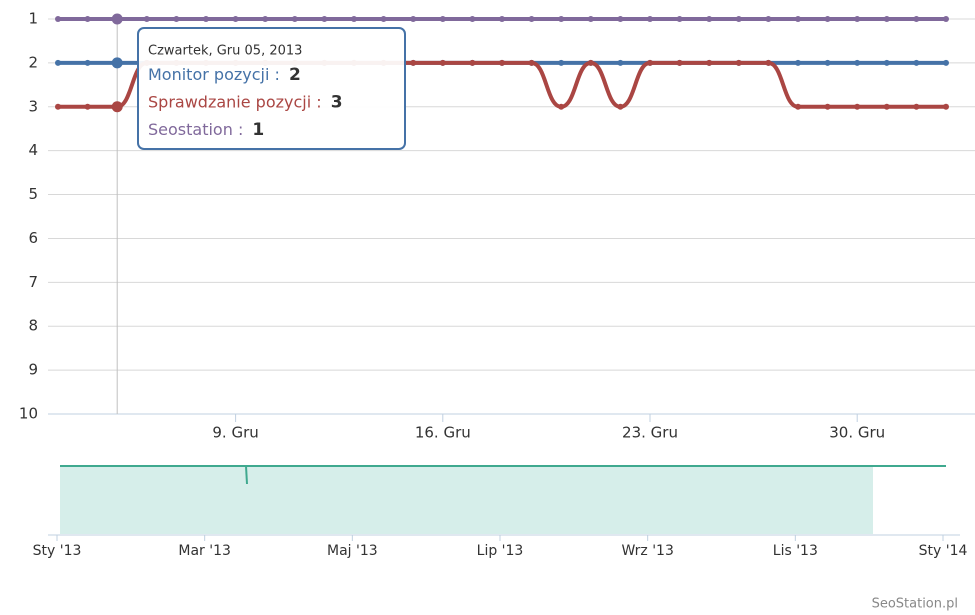 Image resolution: width=975 pixels, height=615 pixels. I want to click on navigator-tick-label: Maj '13, so click(352, 551).